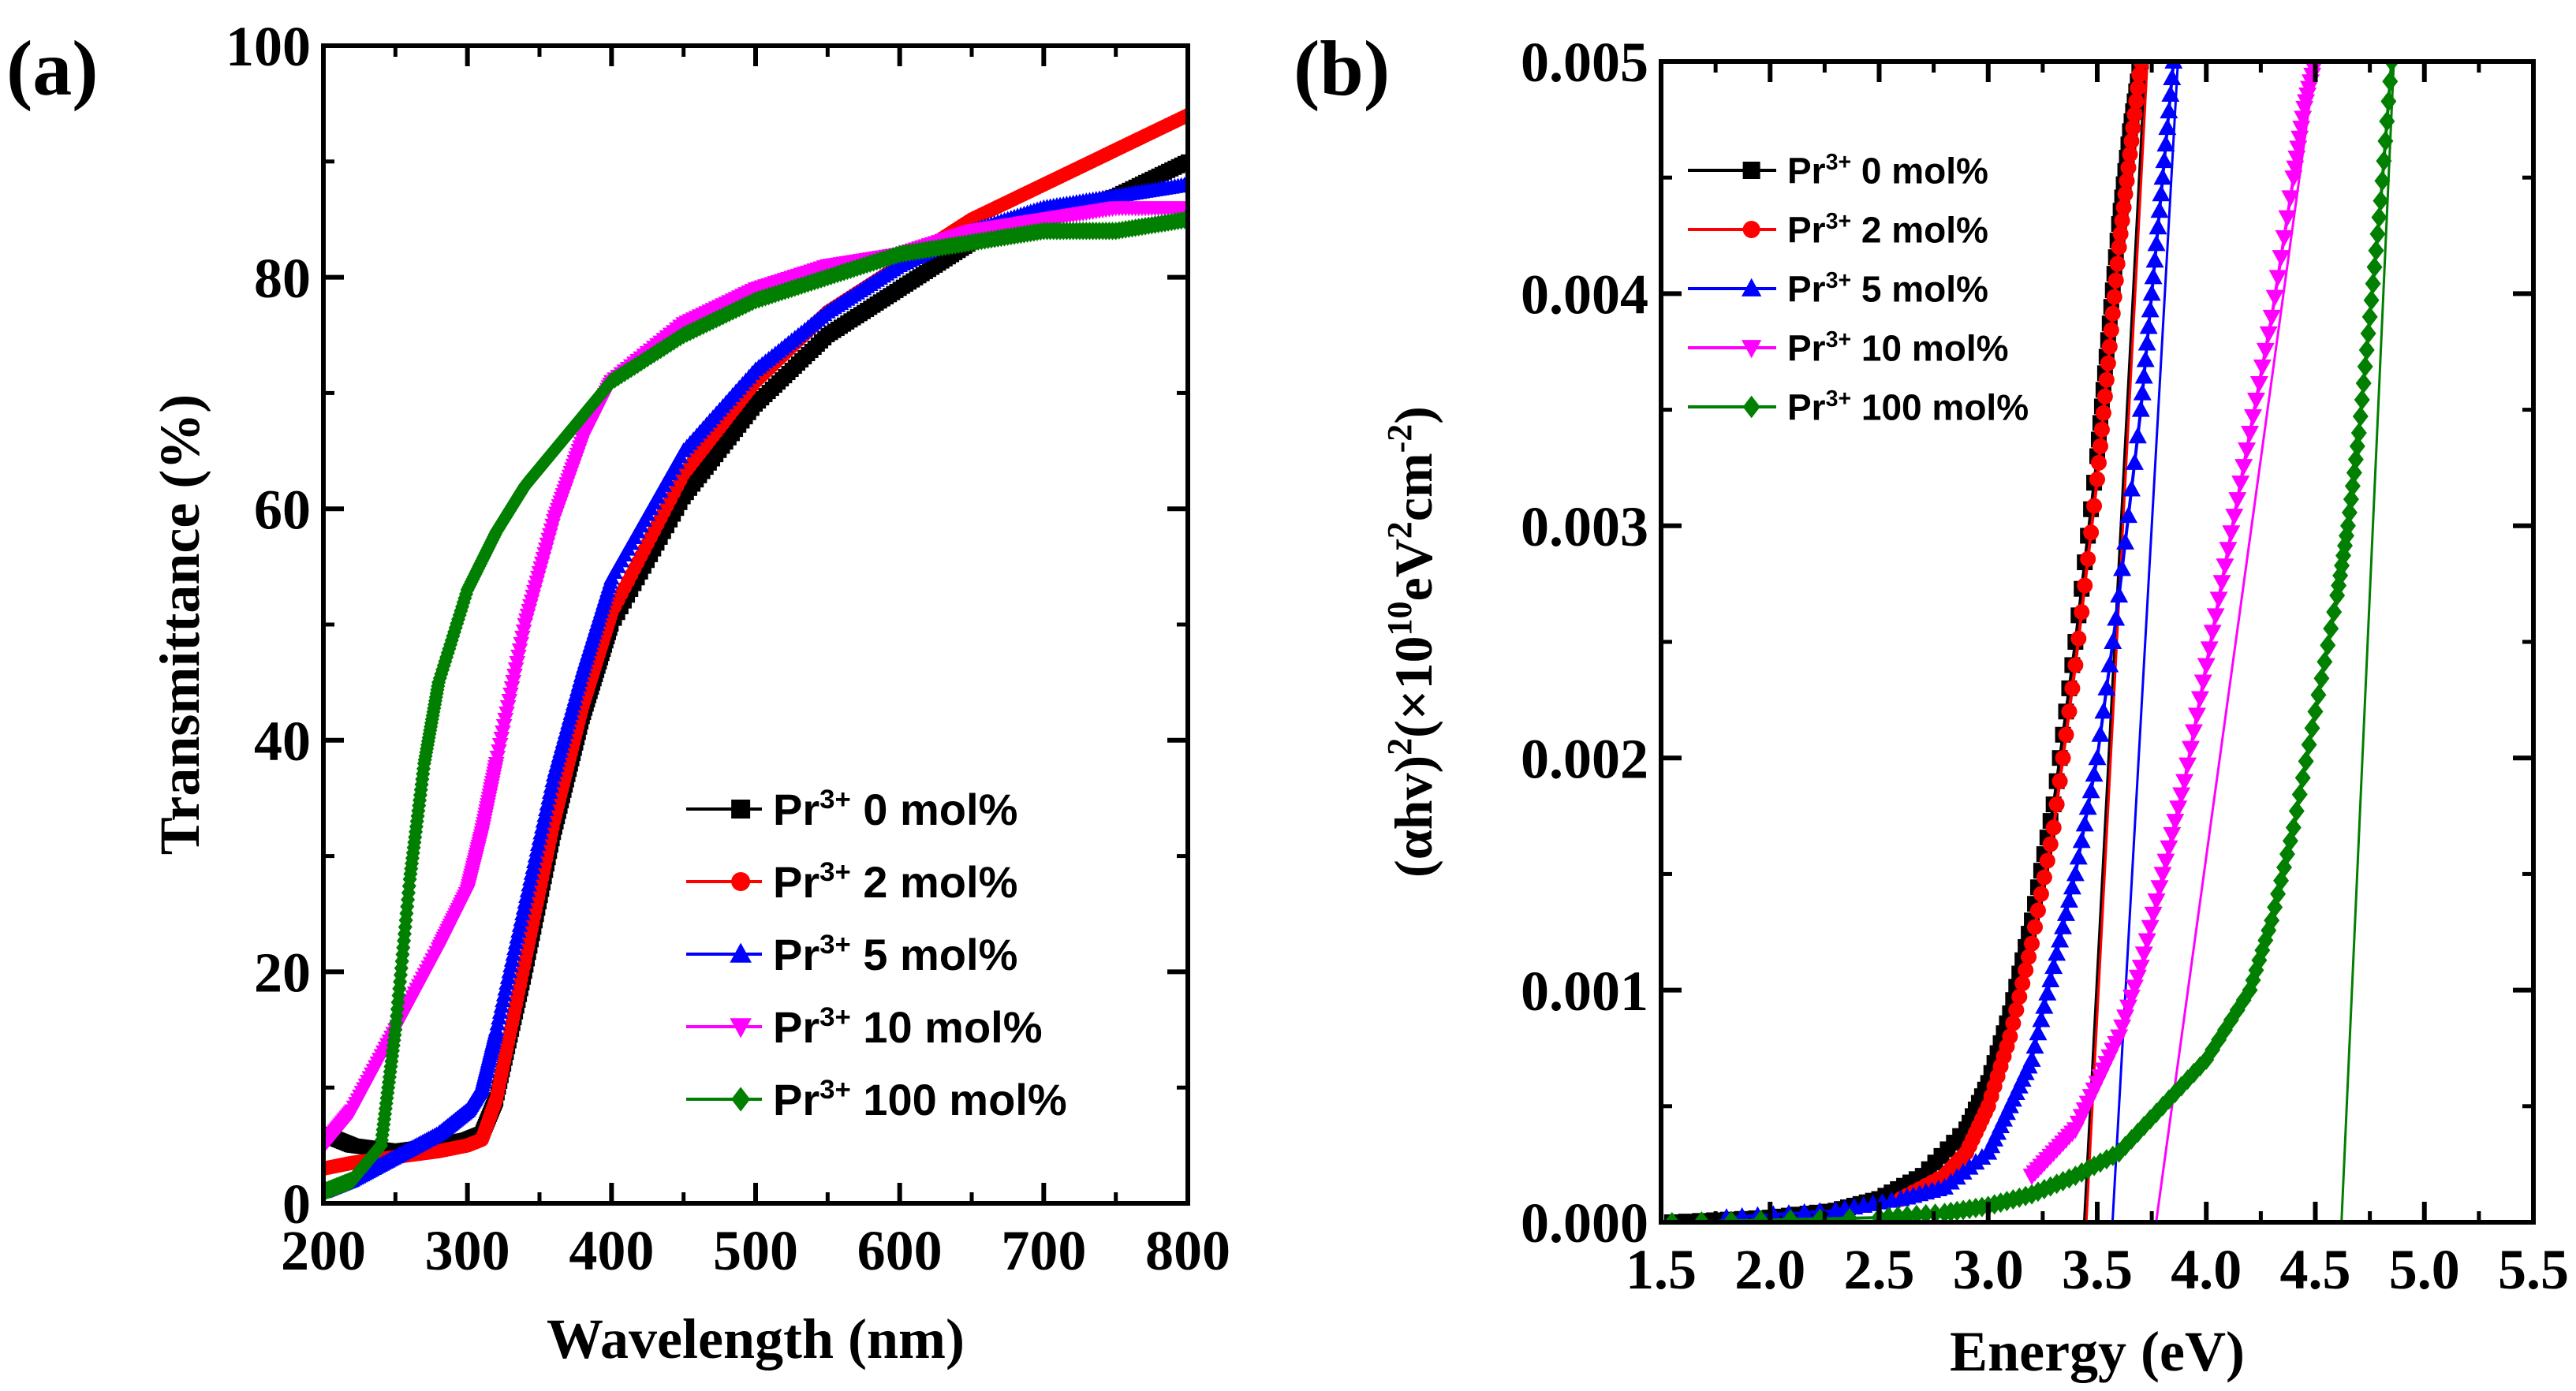  I want to click on x-tick-label: 4.0, so click(2206, 1269).